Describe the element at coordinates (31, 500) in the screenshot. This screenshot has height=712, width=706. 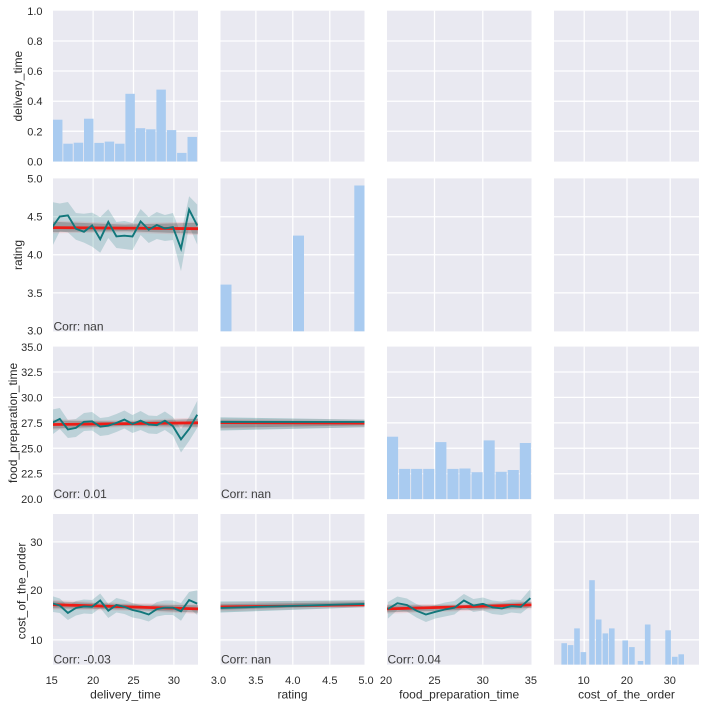
I see `svg-text: 20.0` at that location.